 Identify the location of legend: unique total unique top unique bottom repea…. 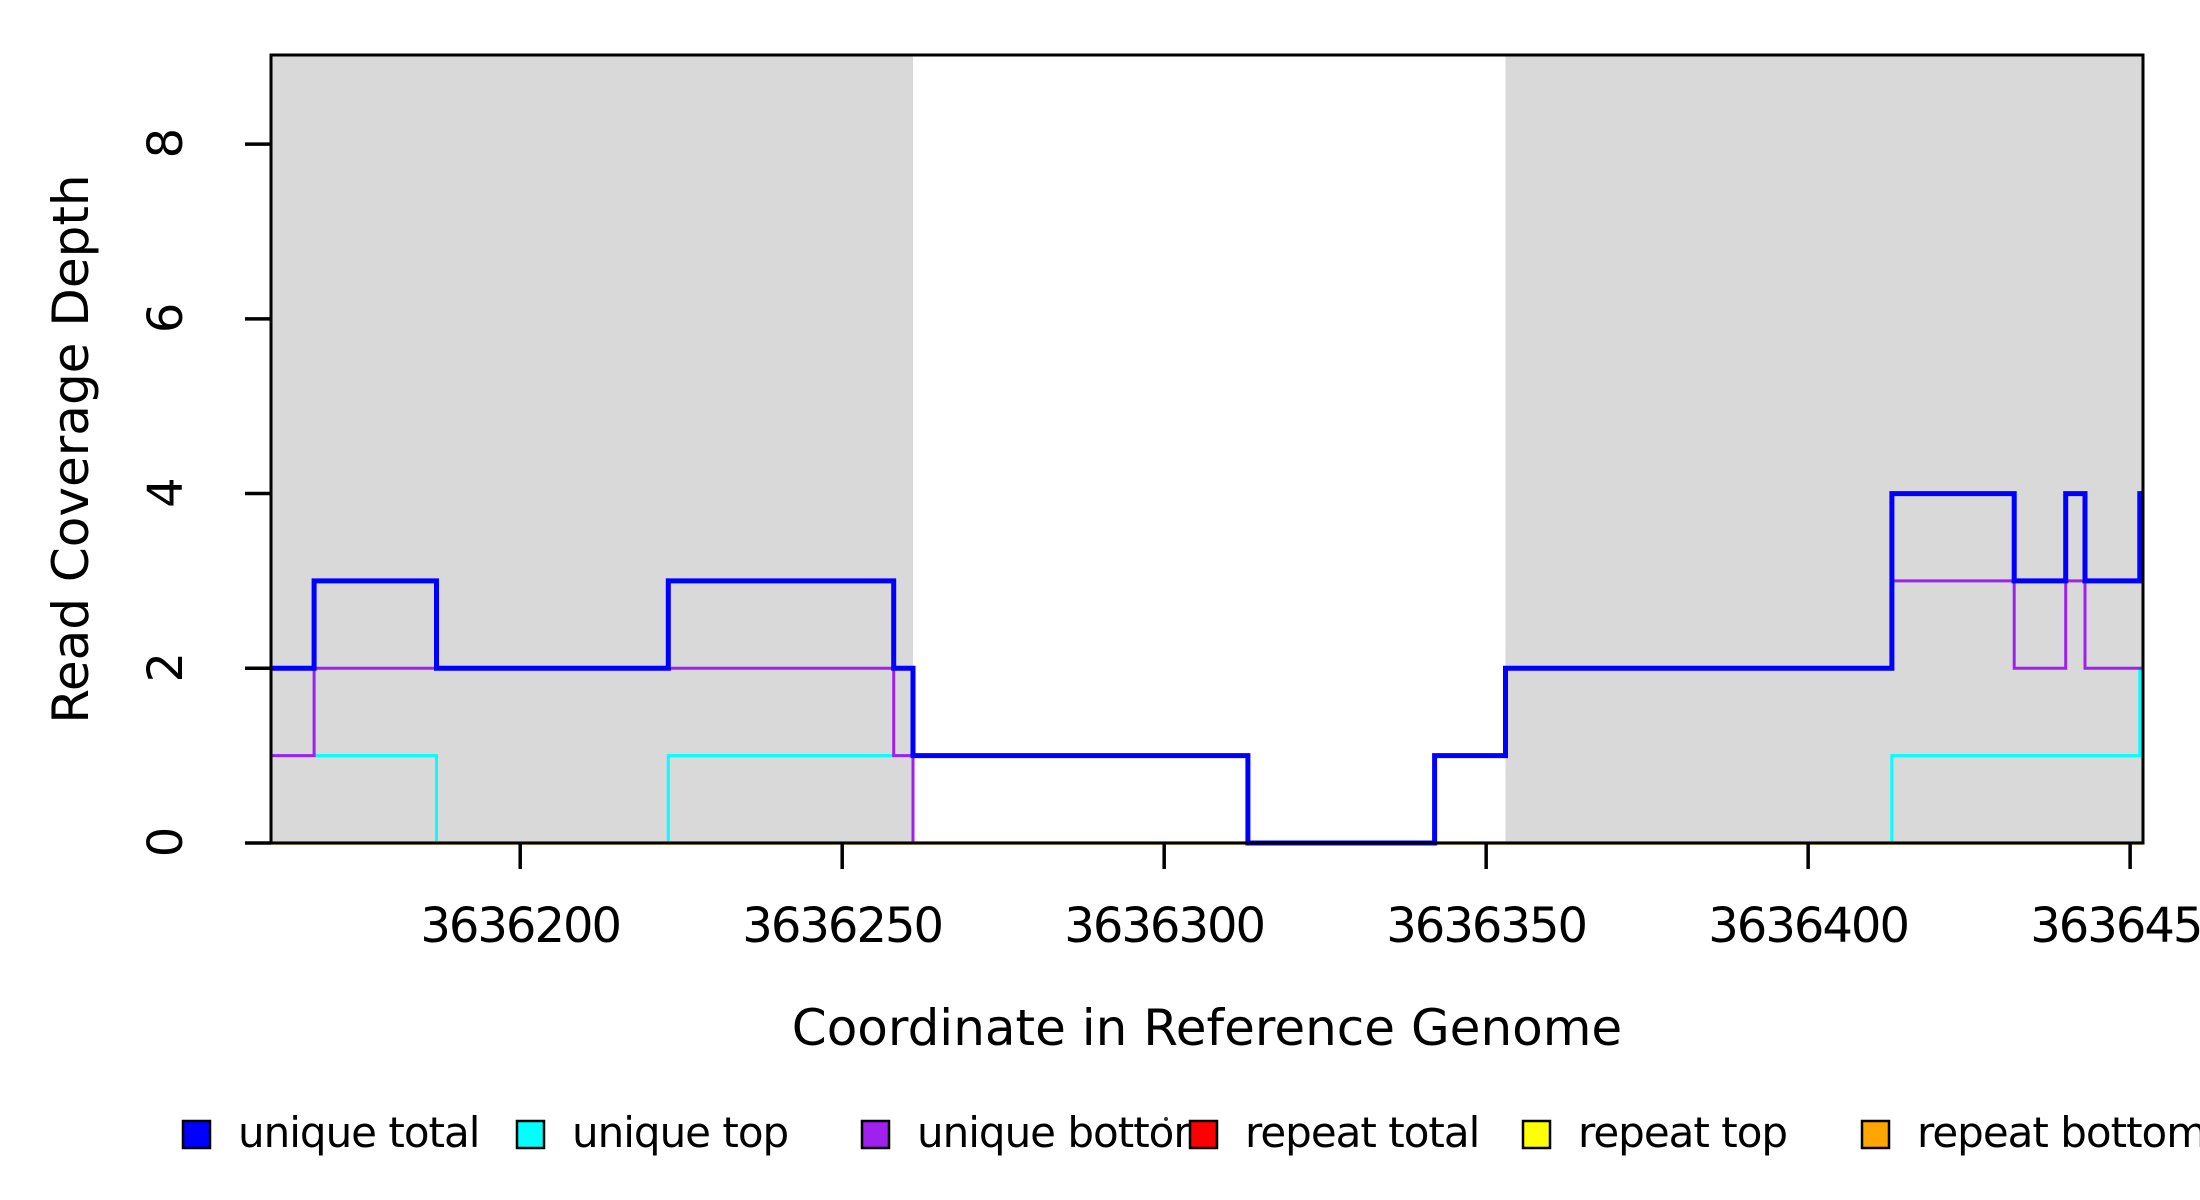
(1190, 1132).